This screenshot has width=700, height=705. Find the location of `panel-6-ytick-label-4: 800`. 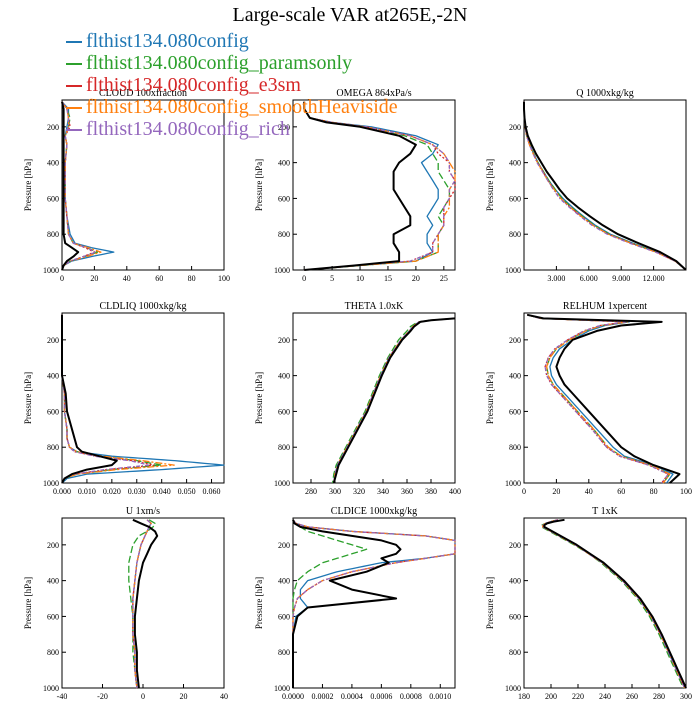

panel-6-ytick-label-4: 800 is located at coordinates (515, 447).